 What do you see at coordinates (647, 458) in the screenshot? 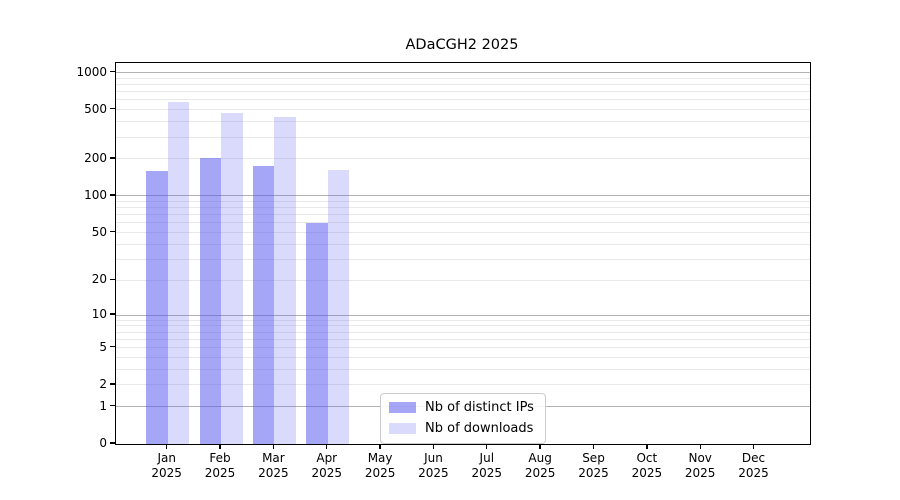
I see `x-tick-month: Oct` at bounding box center [647, 458].